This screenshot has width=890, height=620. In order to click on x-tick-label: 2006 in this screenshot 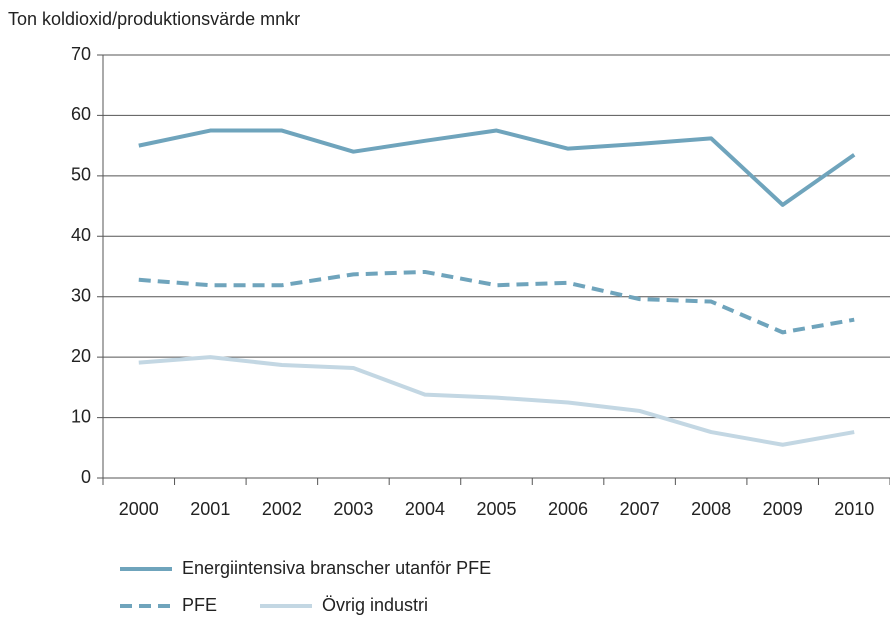, I will do `click(568, 509)`.